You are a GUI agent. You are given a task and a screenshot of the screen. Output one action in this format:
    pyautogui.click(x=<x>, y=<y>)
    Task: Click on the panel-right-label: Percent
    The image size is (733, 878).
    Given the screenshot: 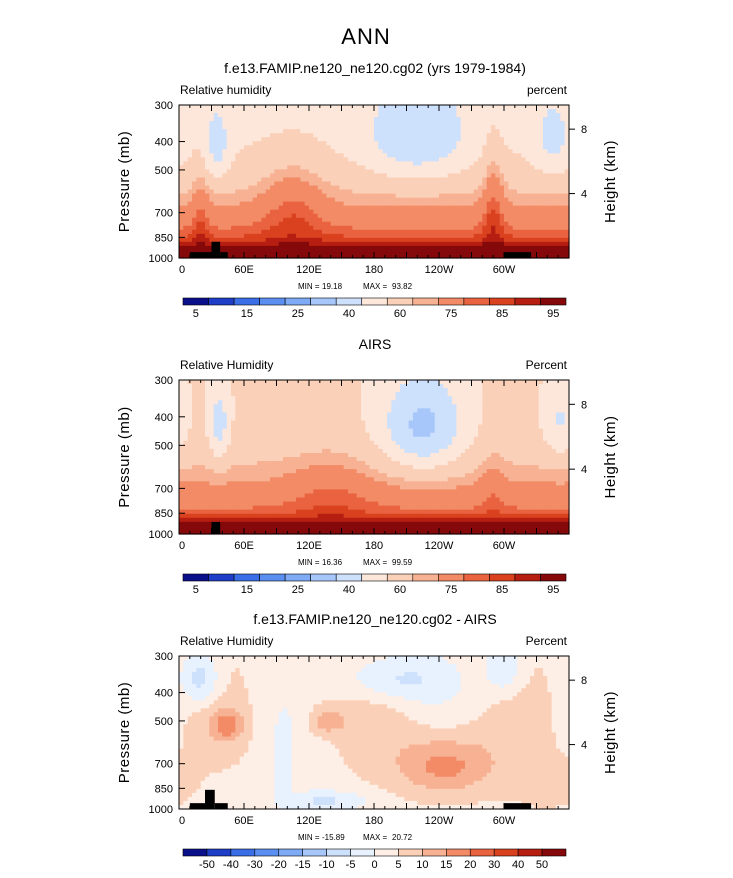 What is the action you would take?
    pyautogui.click(x=547, y=365)
    